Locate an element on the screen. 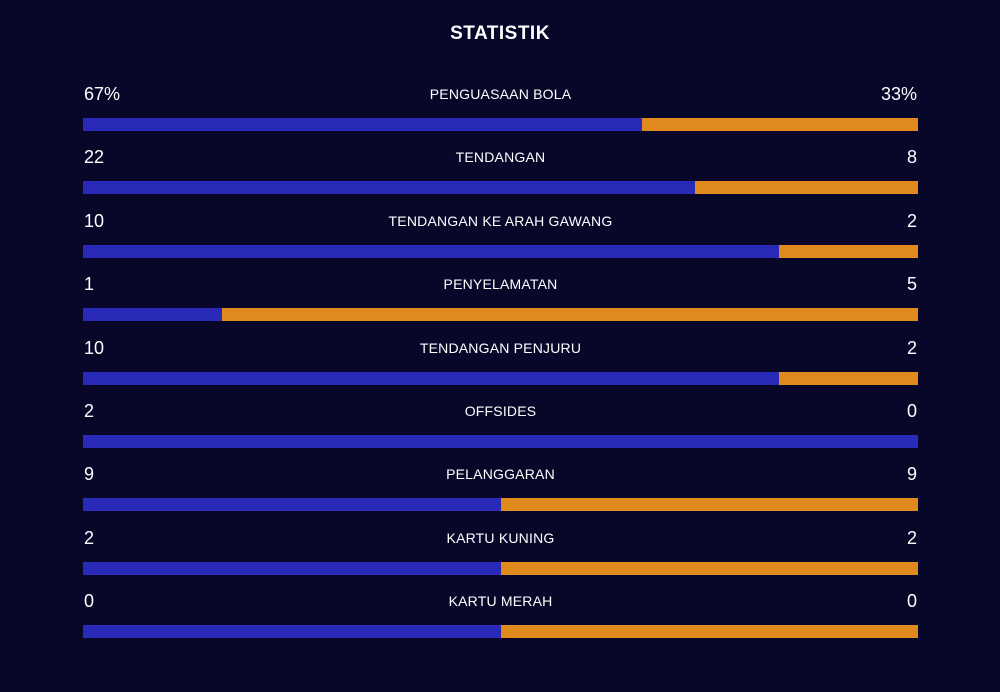  stat-row-shots: 22 TENDANGAN 8 is located at coordinates (500, 174).